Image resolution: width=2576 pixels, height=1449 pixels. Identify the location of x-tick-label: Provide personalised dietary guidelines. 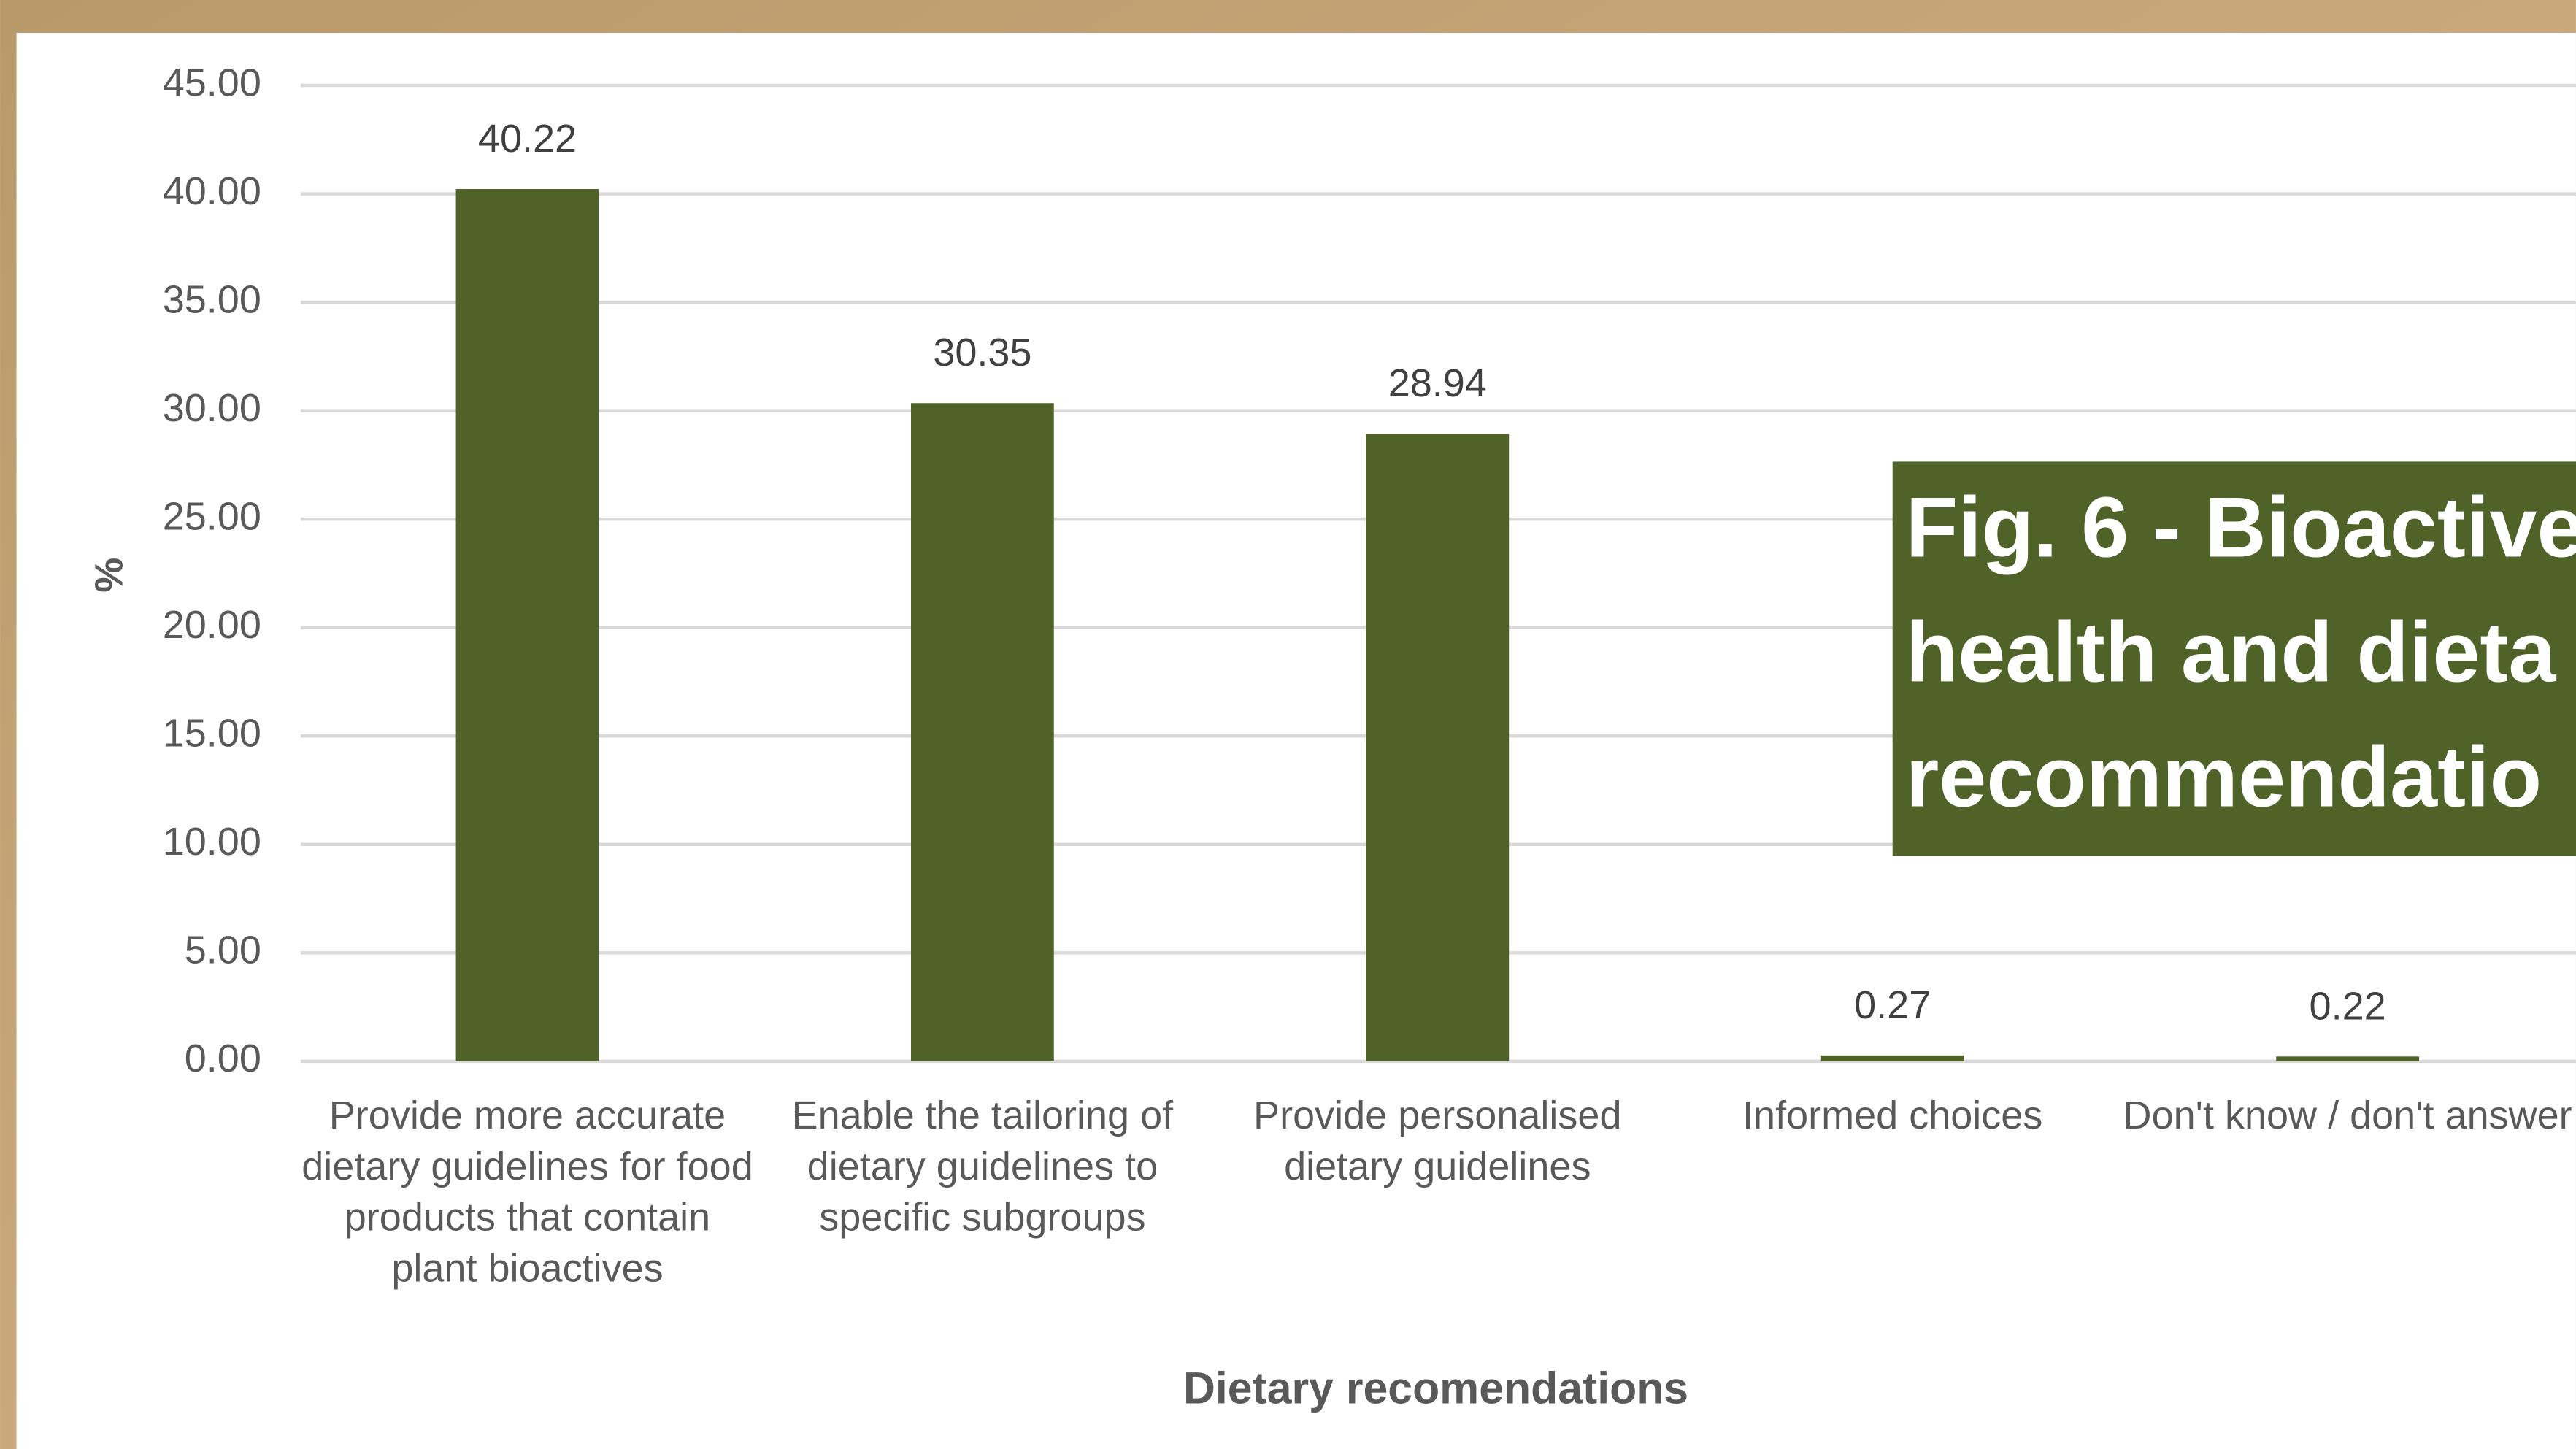
(1437, 1142).